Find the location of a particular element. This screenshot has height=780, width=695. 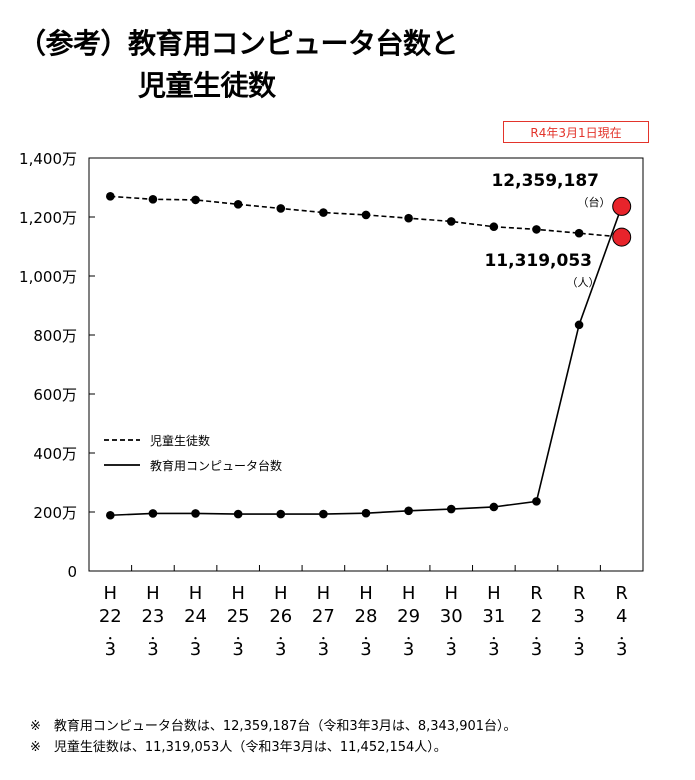

annotation-unit: （人） is located at coordinates (583, 282).